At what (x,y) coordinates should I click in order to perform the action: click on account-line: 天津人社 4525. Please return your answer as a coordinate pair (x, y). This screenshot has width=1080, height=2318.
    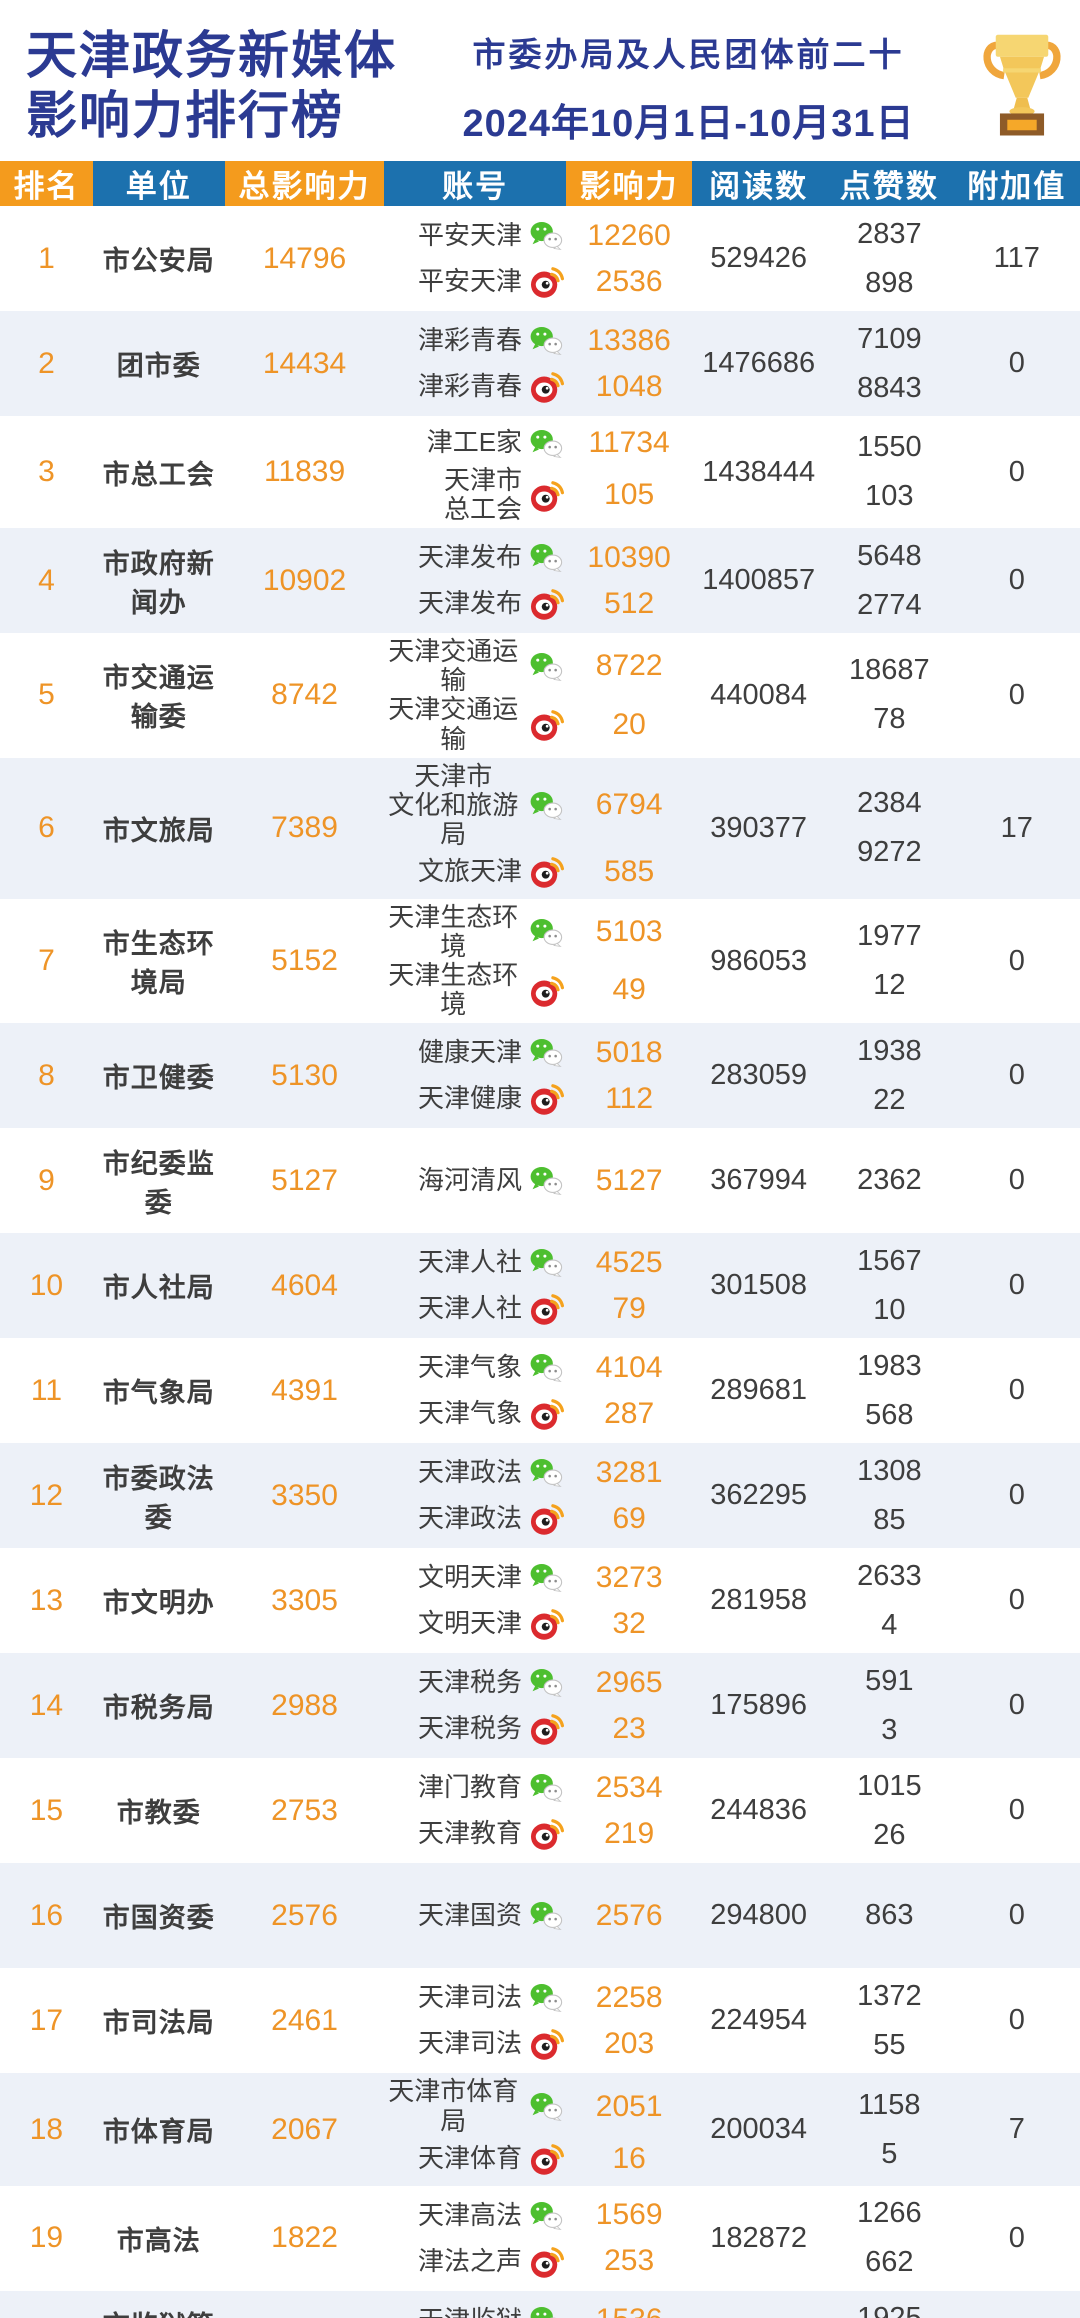
    Looking at the image, I should click on (538, 1263).